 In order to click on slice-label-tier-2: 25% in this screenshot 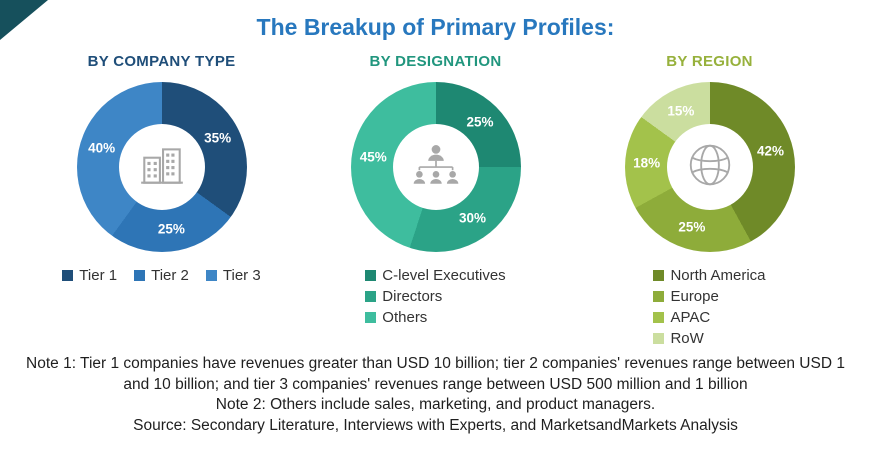, I will do `click(171, 229)`.